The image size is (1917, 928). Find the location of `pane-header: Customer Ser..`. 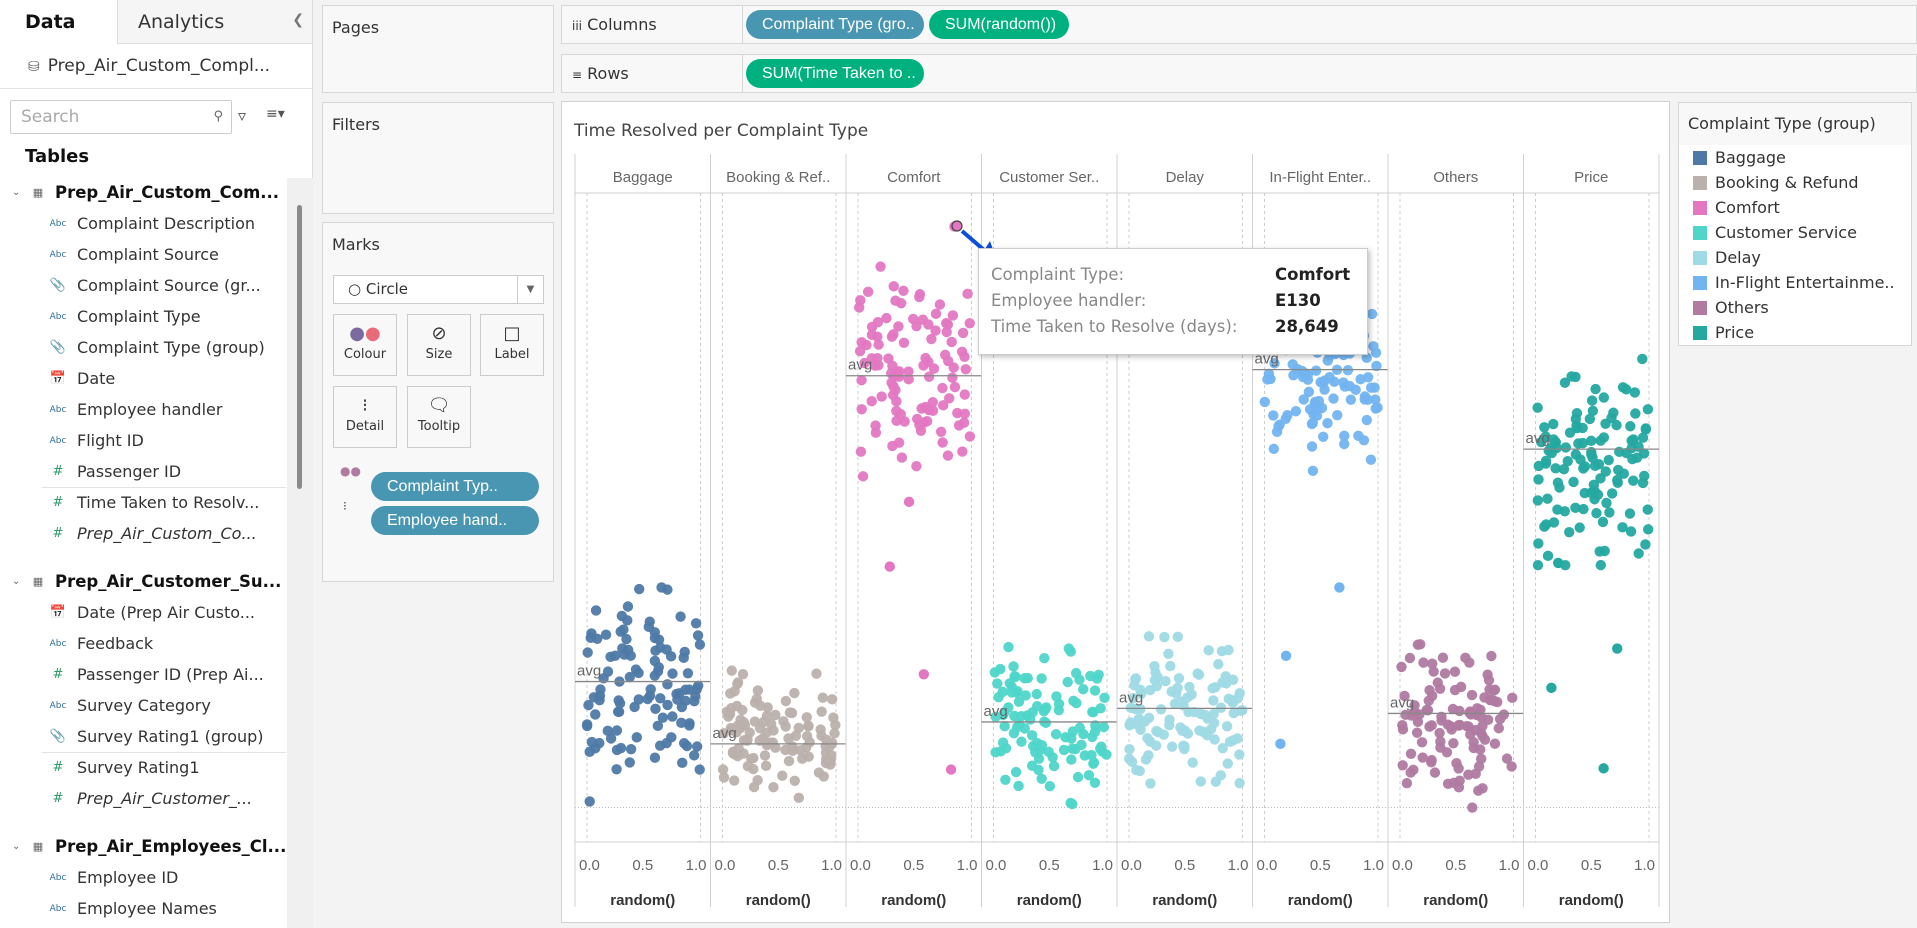

pane-header: Customer Ser.. is located at coordinates (1049, 177).